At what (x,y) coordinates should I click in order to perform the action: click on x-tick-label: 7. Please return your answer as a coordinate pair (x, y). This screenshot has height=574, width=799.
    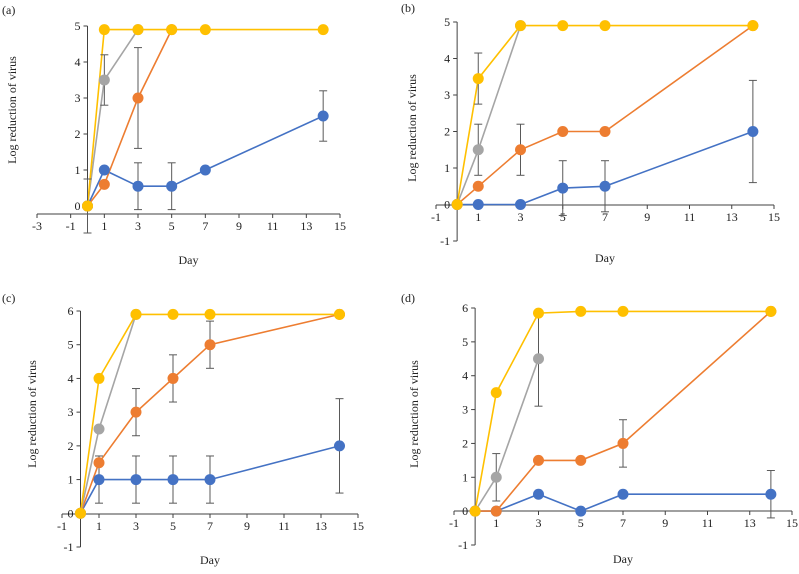
    Looking at the image, I should click on (205, 226).